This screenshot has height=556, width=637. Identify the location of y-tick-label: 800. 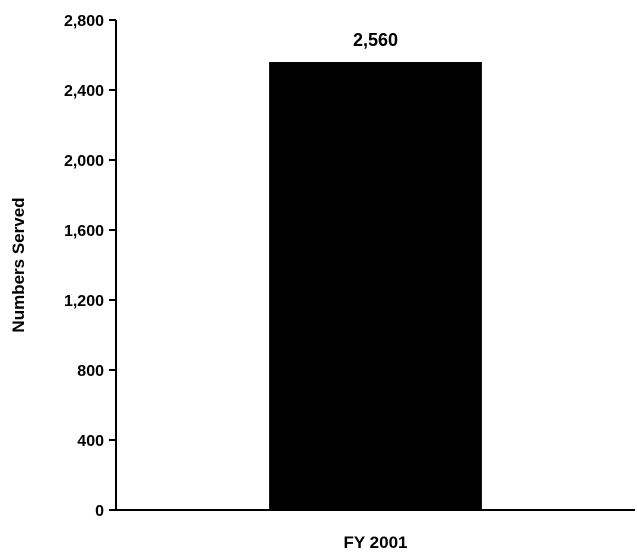
(90, 371).